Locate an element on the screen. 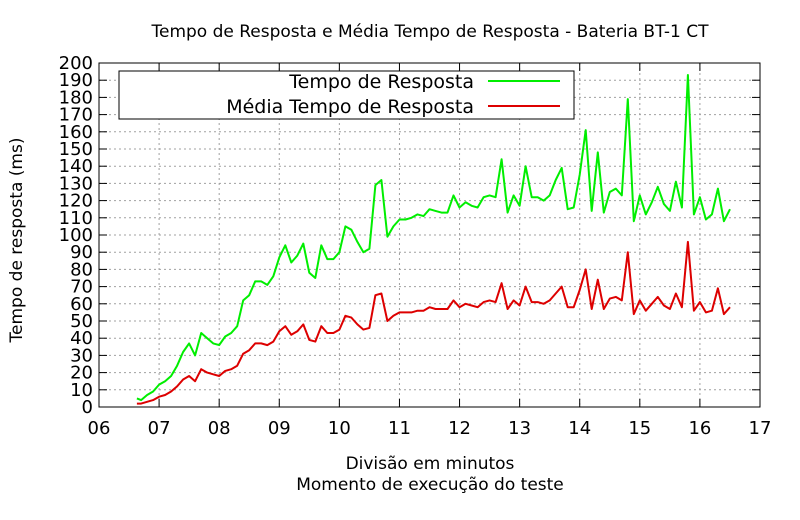 The width and height of the screenshot is (800, 520). x-tick-label: 16 is located at coordinates (699, 428).